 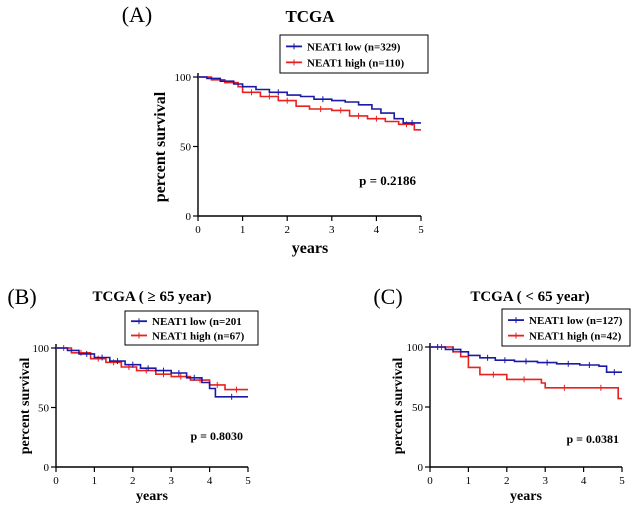 I want to click on legend: NEAT1 low (n=329) NEAT1 high (n=110), so click(x=354, y=54).